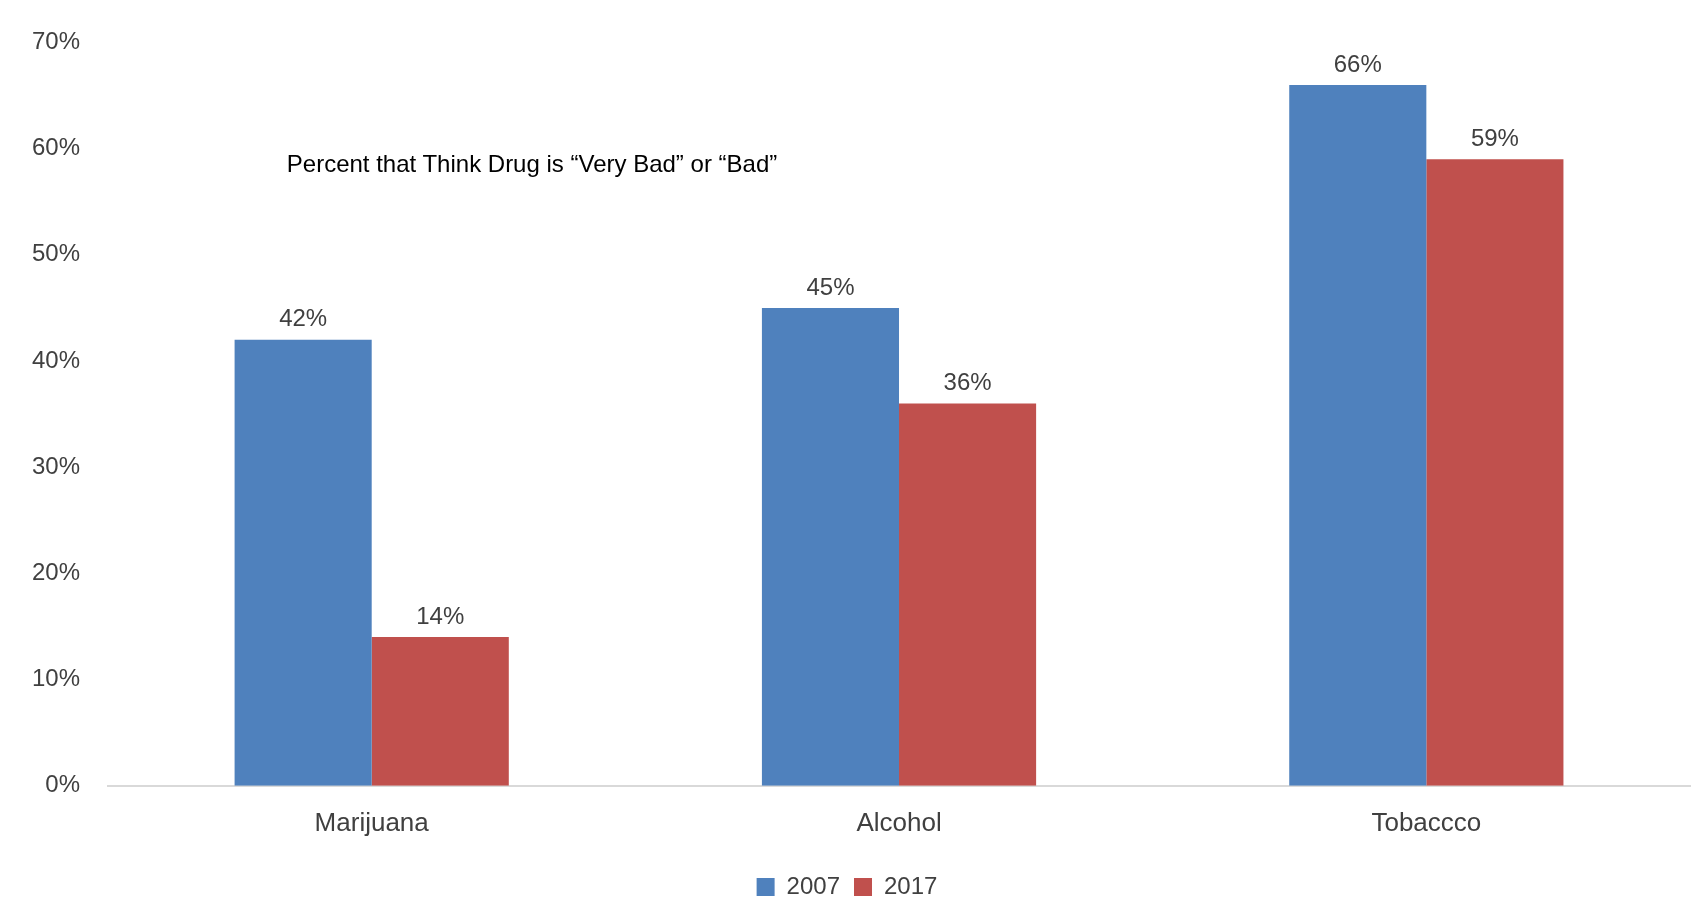  Describe the element at coordinates (372, 821) in the screenshot. I see `x-tick-label: Marijuana` at that location.